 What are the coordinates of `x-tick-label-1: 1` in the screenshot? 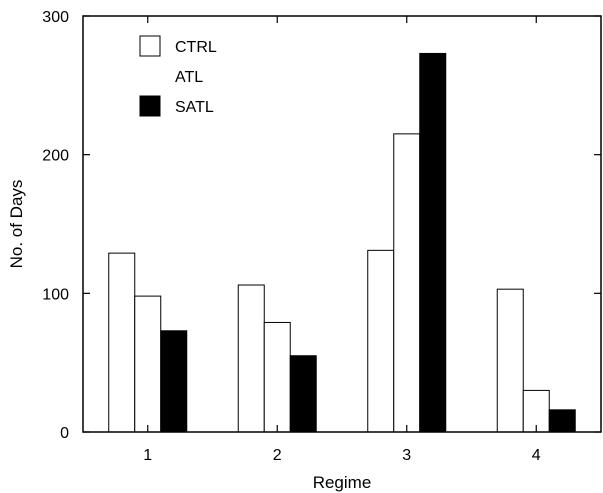 It's located at (147, 455).